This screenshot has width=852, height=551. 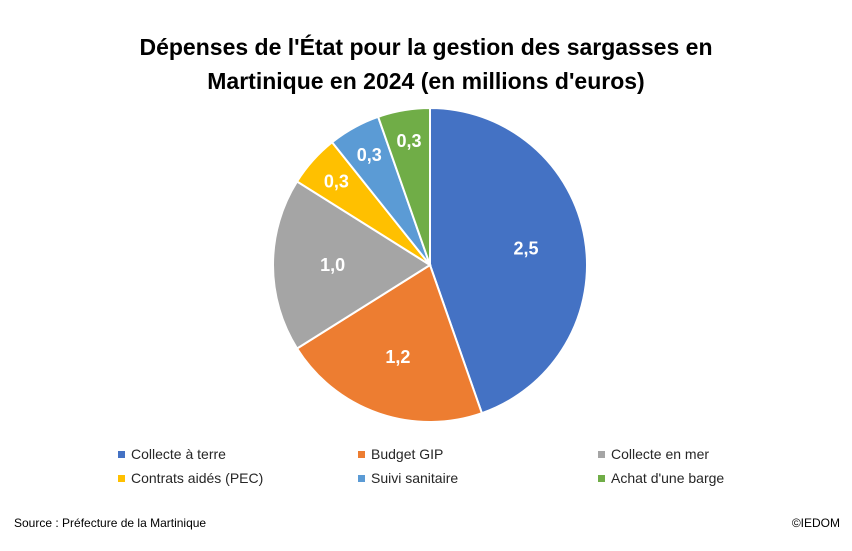 What do you see at coordinates (668, 478) in the screenshot?
I see `legend-label-6: Achat d'une barge` at bounding box center [668, 478].